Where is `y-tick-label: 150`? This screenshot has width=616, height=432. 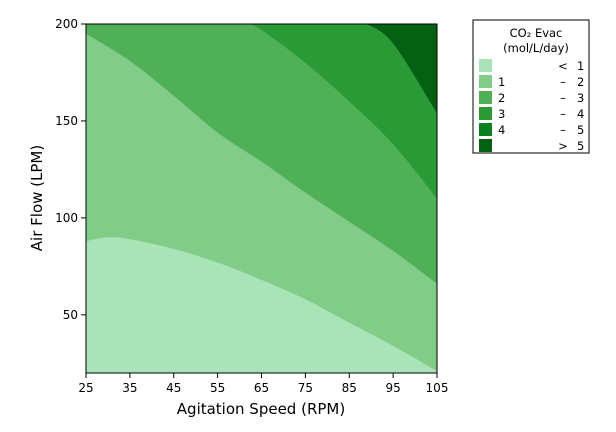
y-tick-label: 150 is located at coordinates (66, 121).